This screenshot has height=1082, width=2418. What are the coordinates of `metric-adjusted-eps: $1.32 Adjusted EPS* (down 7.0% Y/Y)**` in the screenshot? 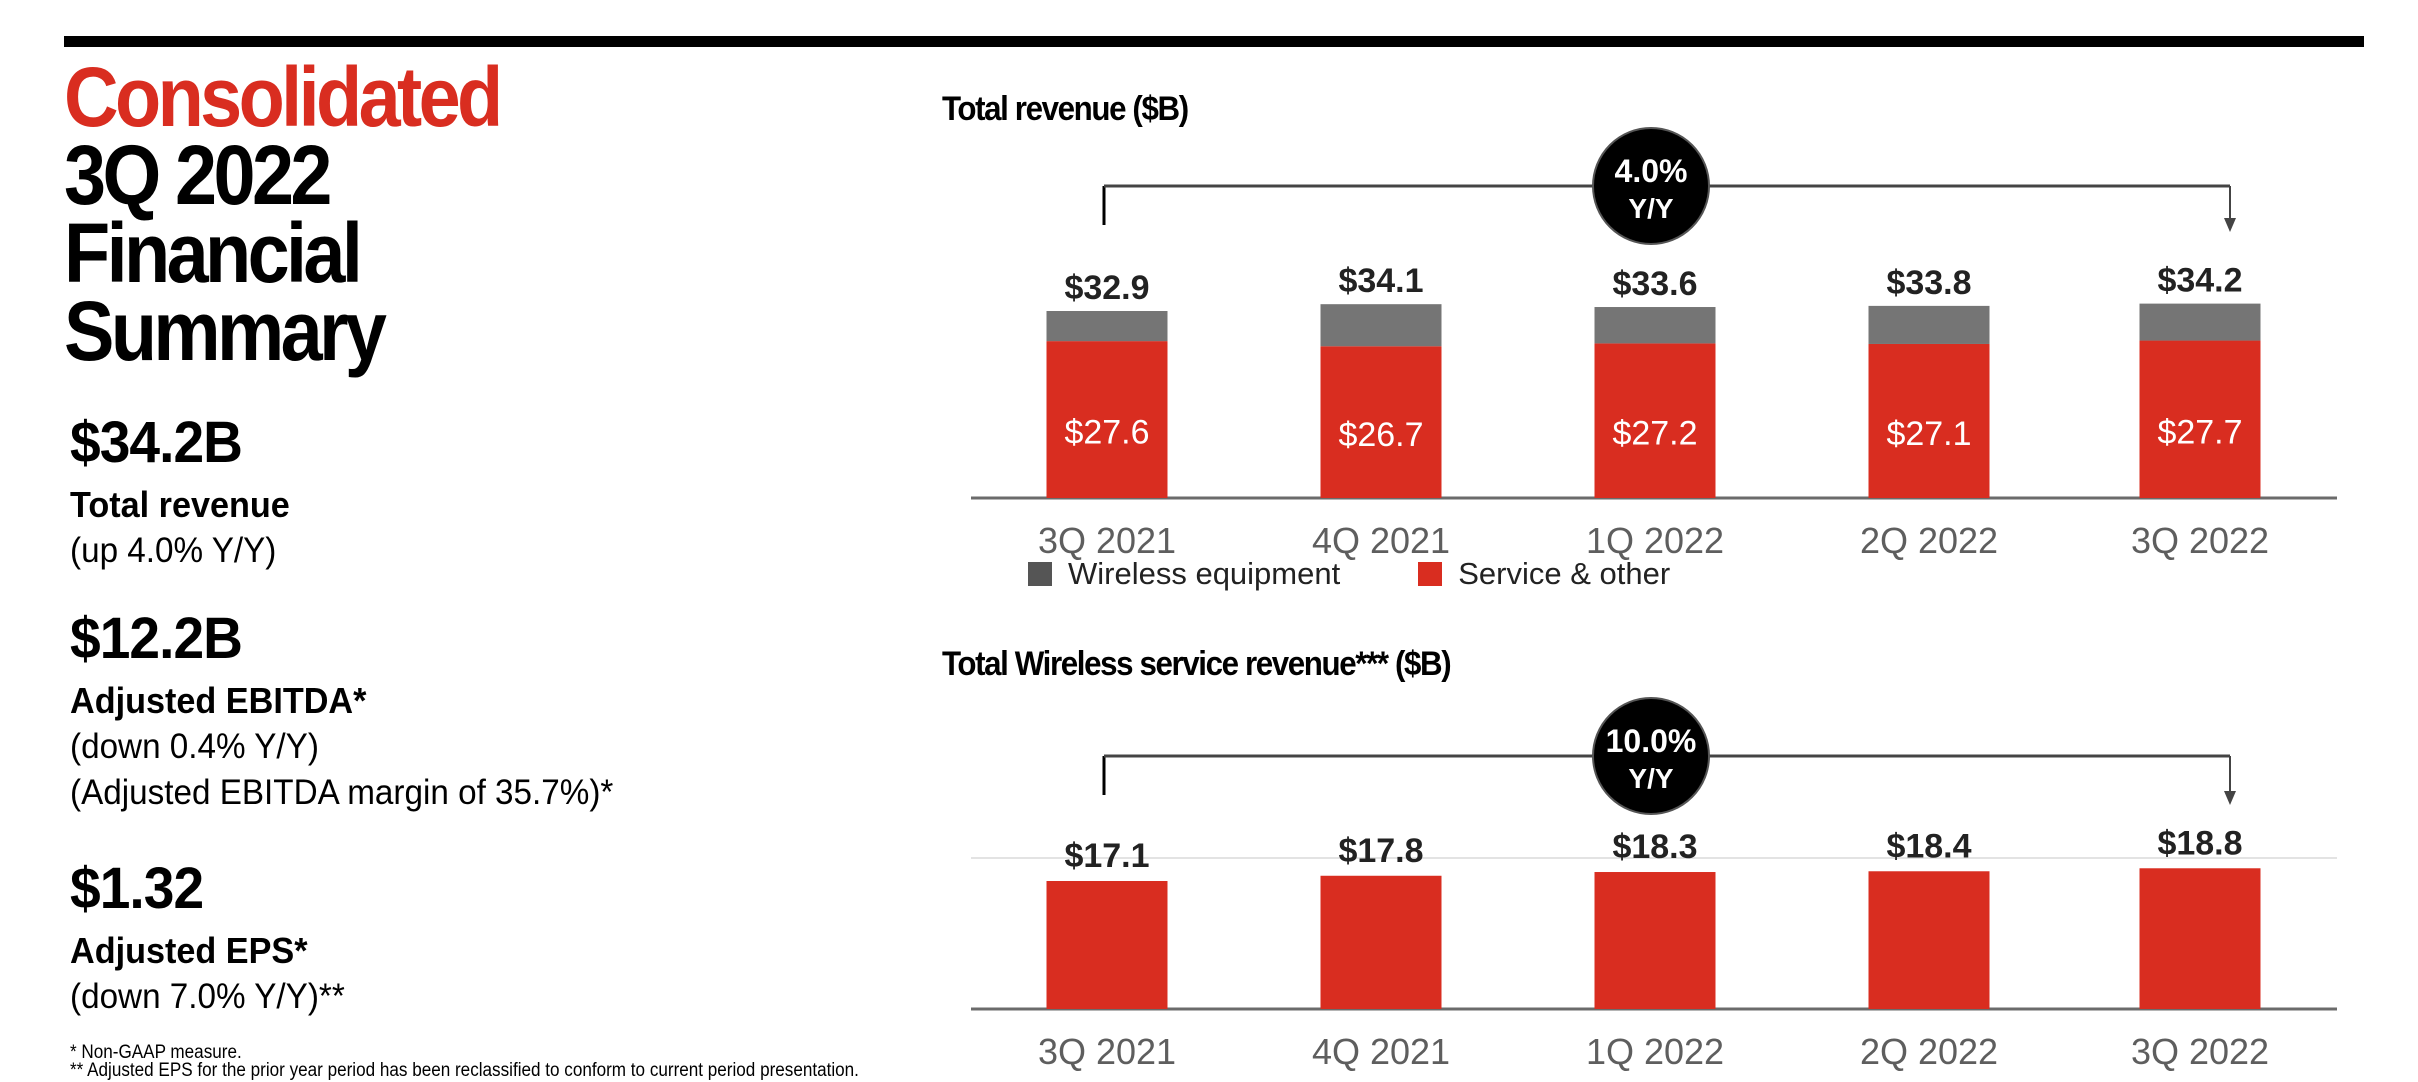 It's located at (214, 939).